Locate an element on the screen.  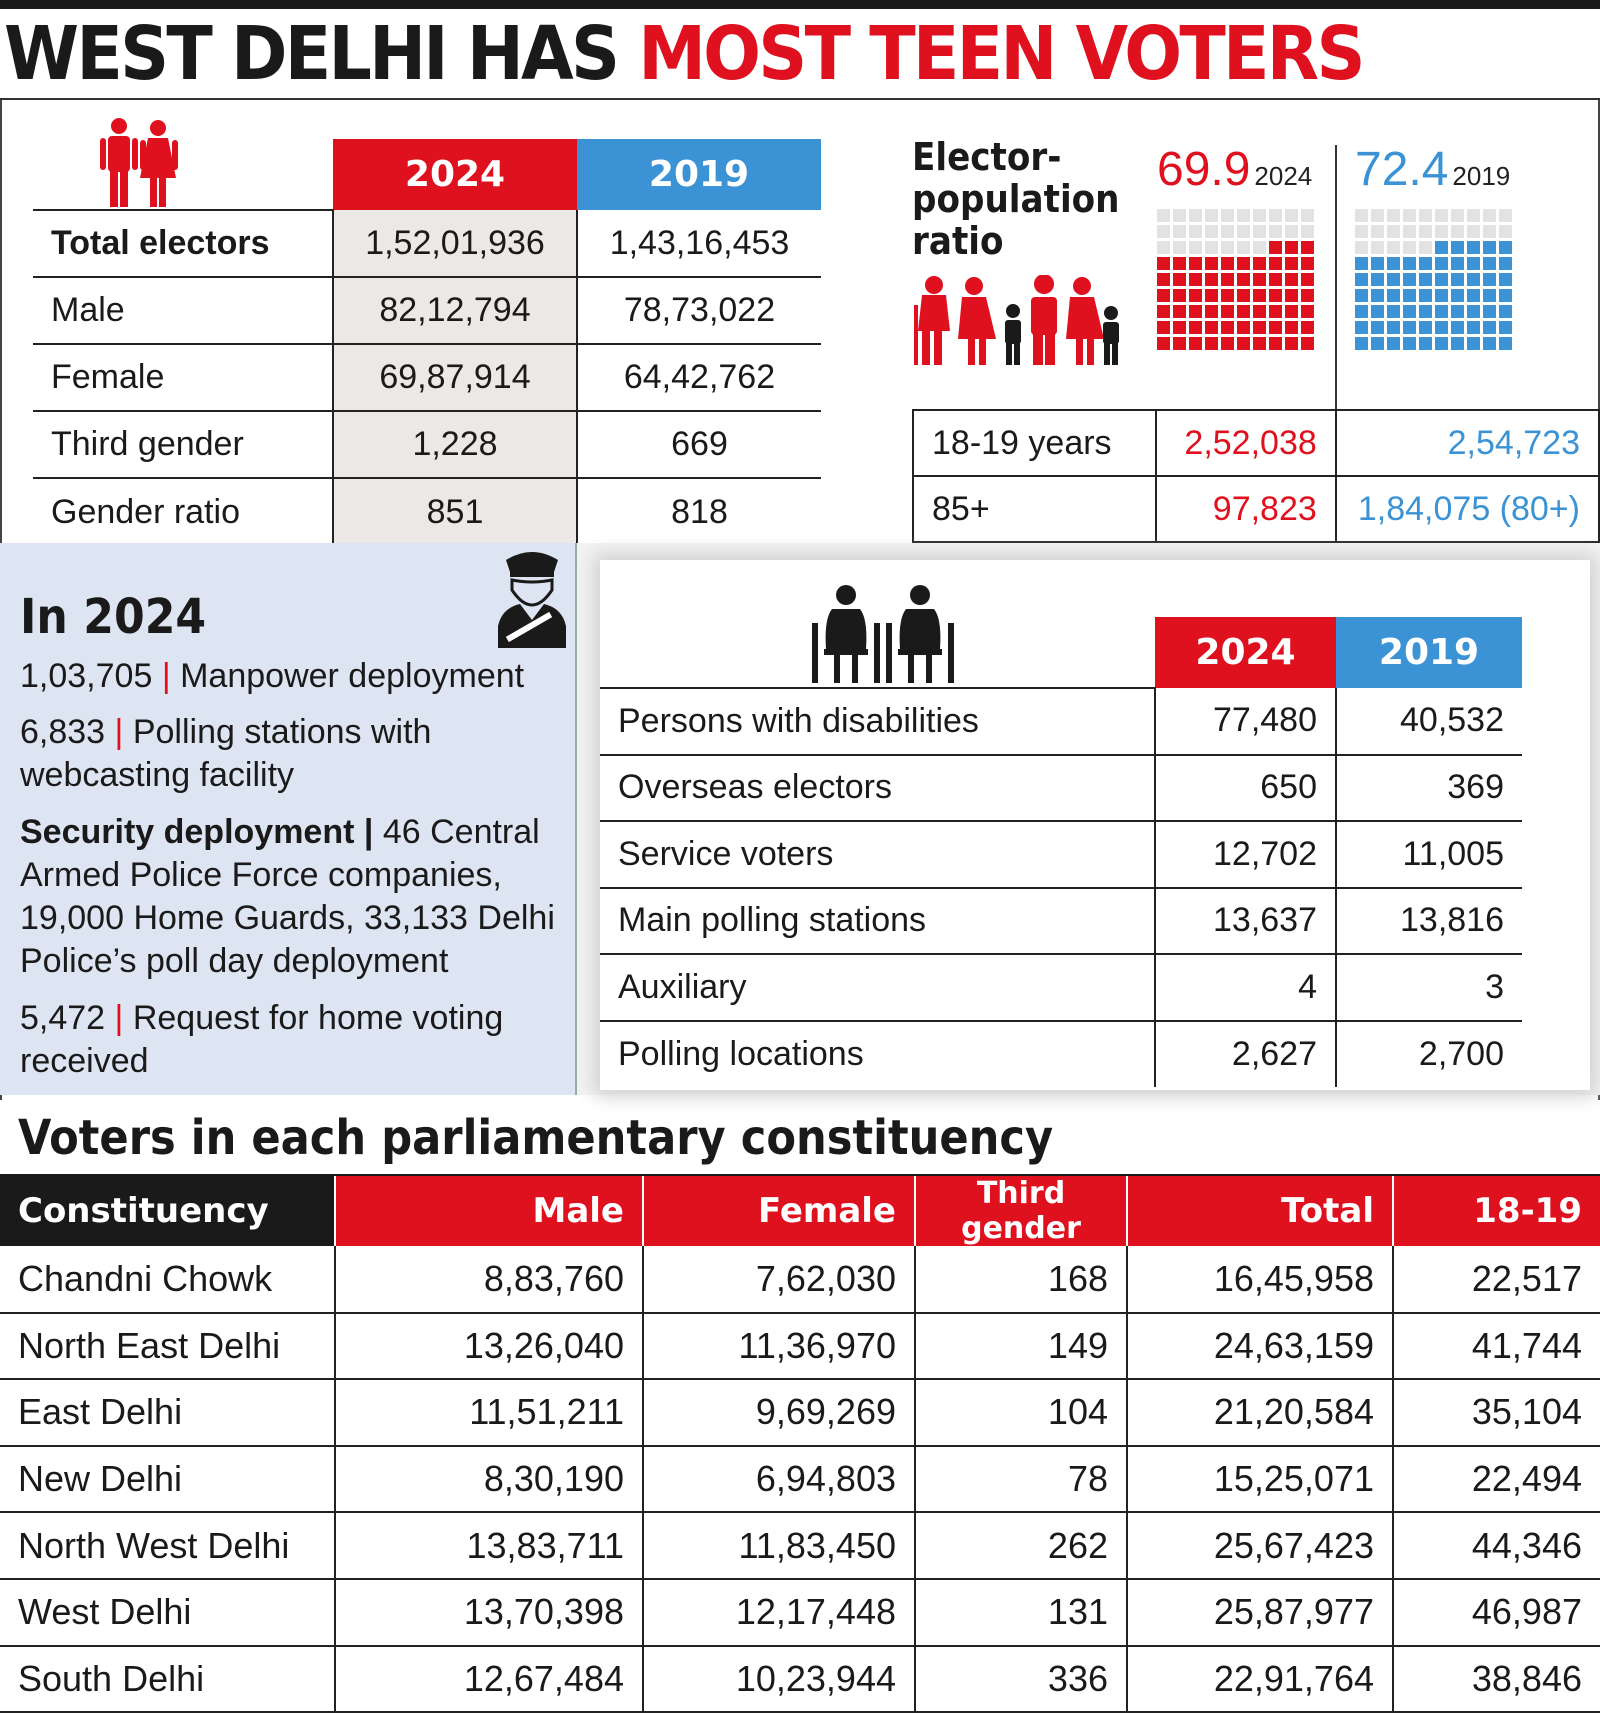
cell-value: 9,69,269 is located at coordinates (778, 1413).